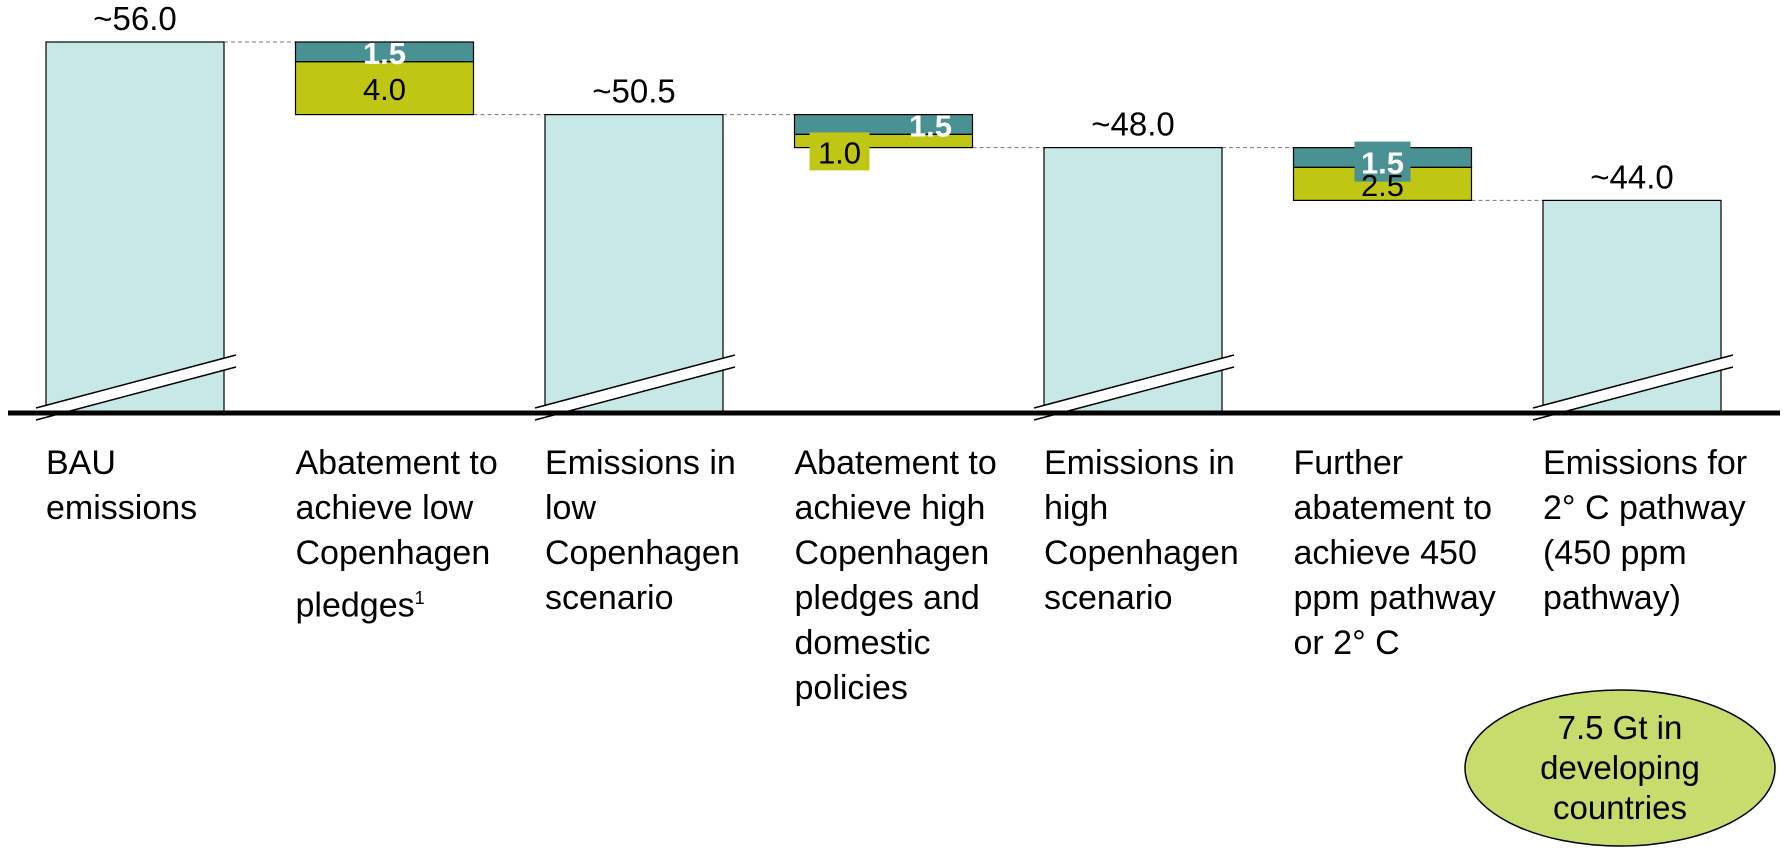 This screenshot has width=1787, height=850. What do you see at coordinates (135, 18) in the screenshot?
I see `total-value-label: ~56.0` at bounding box center [135, 18].